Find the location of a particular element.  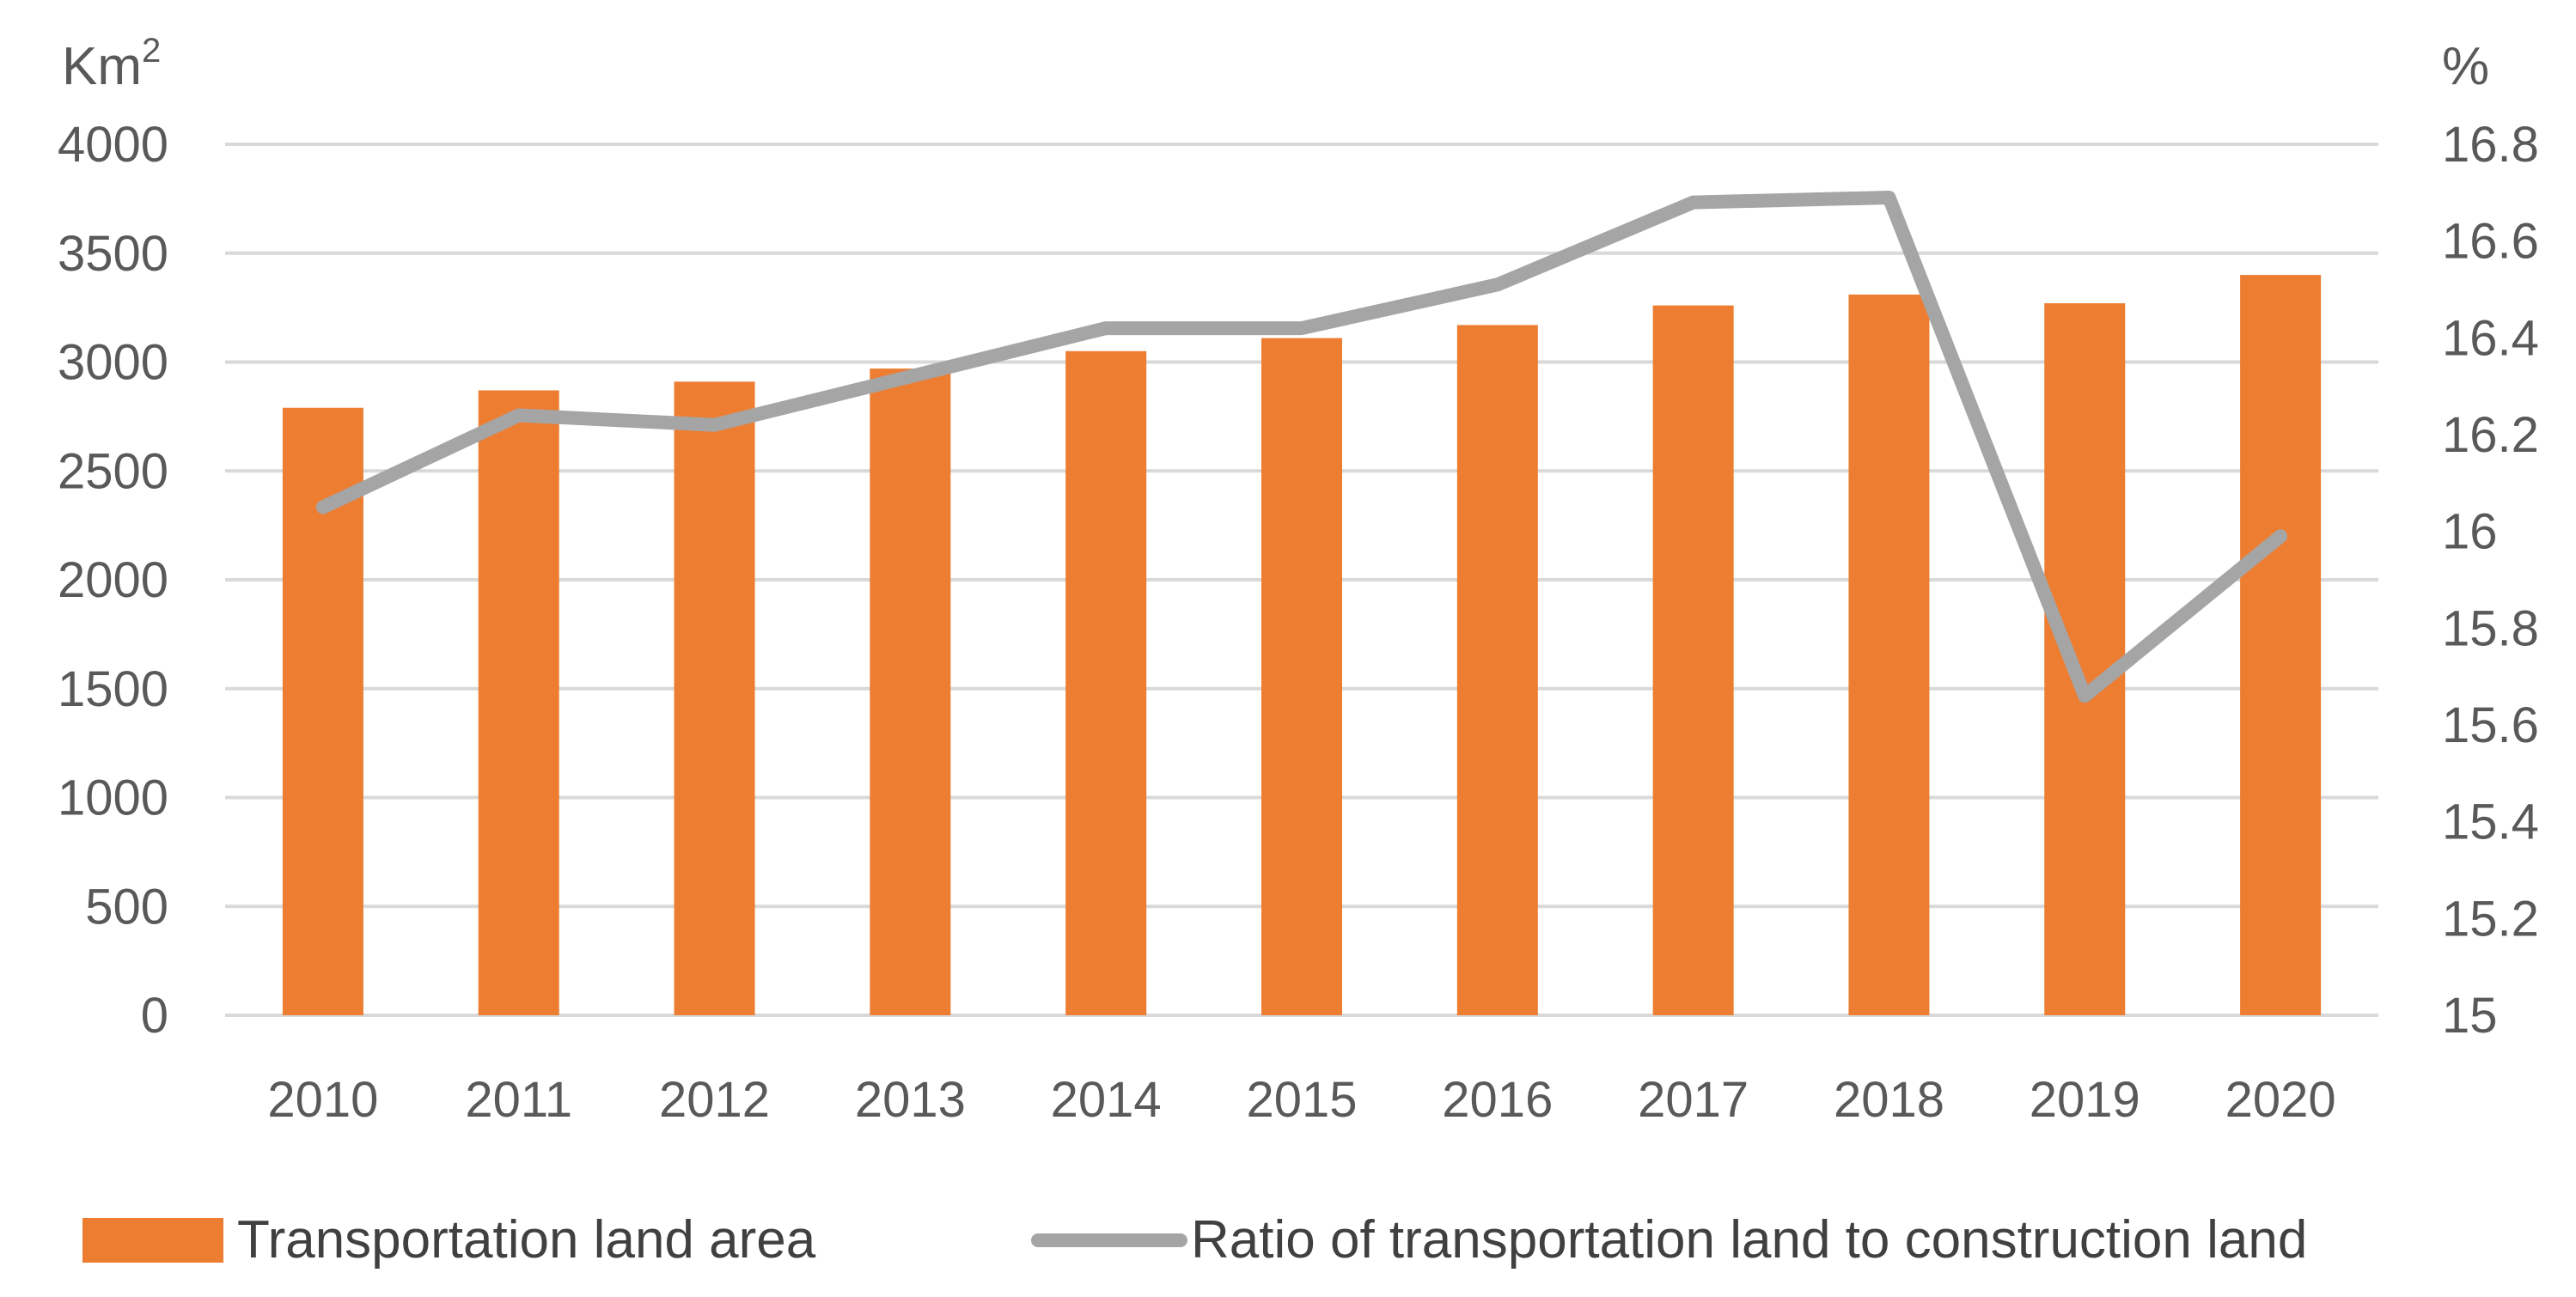

right-tick-label: 15.6 is located at coordinates (2490, 725).